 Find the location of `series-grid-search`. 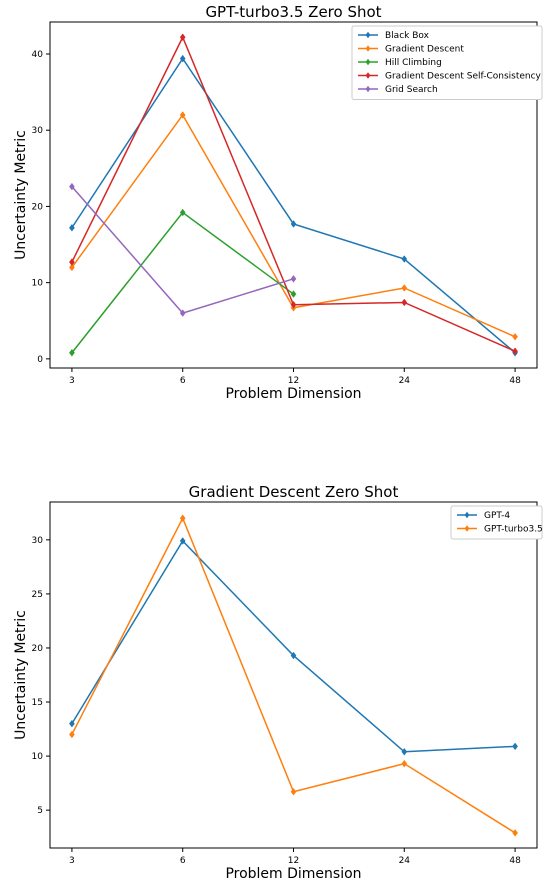

series-grid-search is located at coordinates (183, 249).